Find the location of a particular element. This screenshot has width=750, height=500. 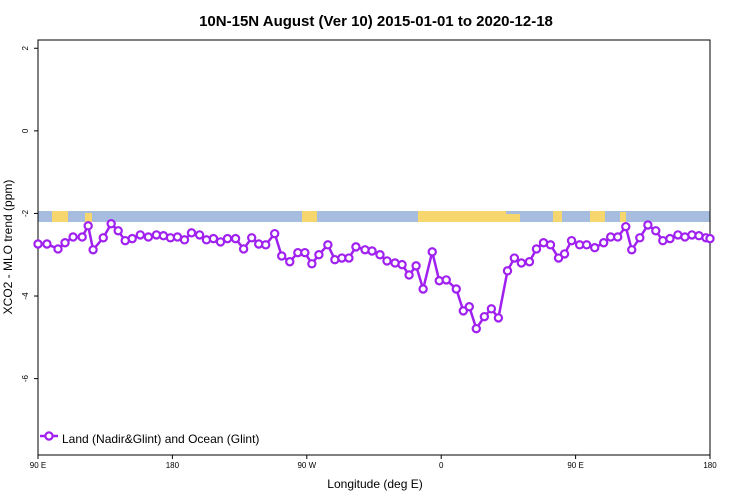

legend: Land (Nadir&Glint) and Ocean (Glint) is located at coordinates (149, 438).